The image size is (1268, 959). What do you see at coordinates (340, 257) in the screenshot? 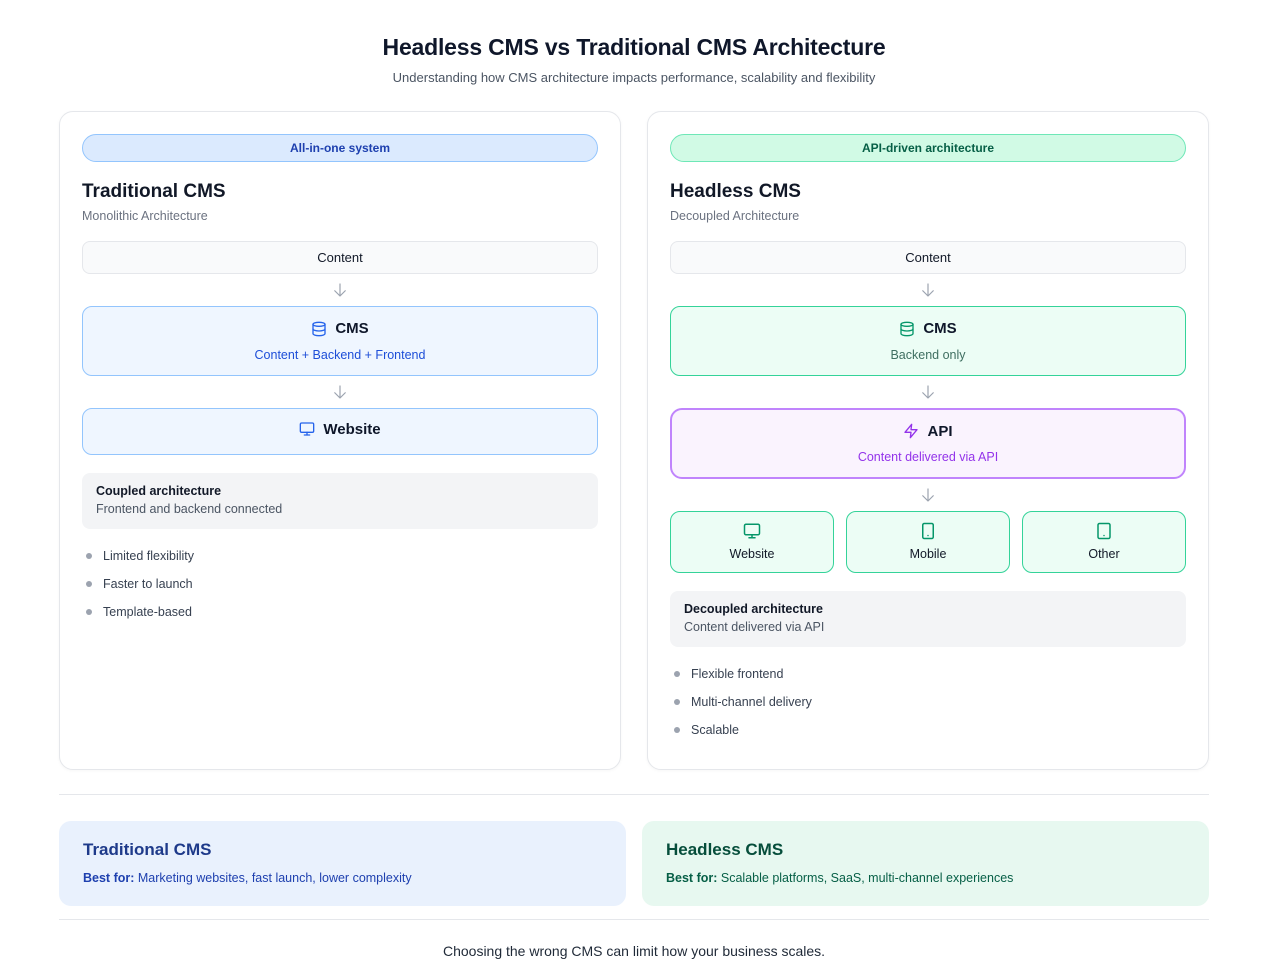
I see `traditional-content-node: Content` at bounding box center [340, 257].